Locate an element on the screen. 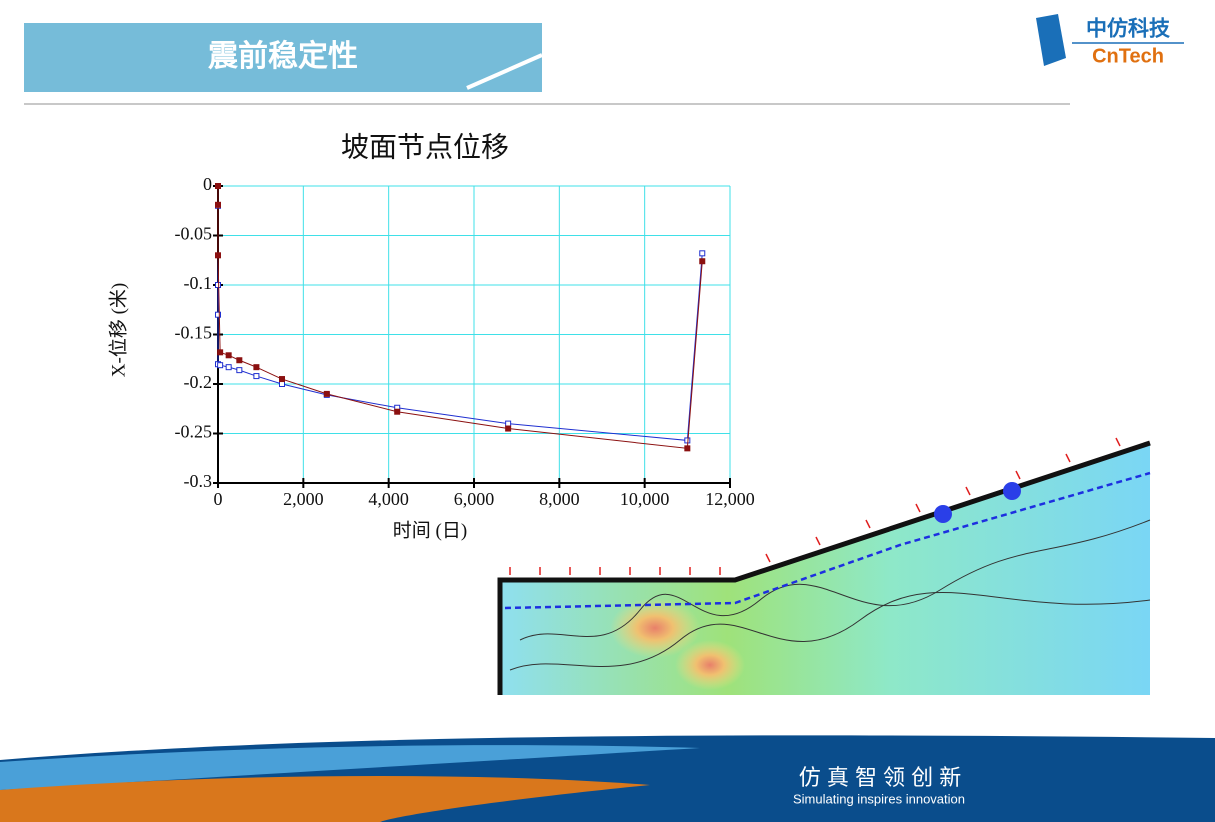 The width and height of the screenshot is (1215, 822). y-axis-label: X-位移 (米) is located at coordinates (118, 330).